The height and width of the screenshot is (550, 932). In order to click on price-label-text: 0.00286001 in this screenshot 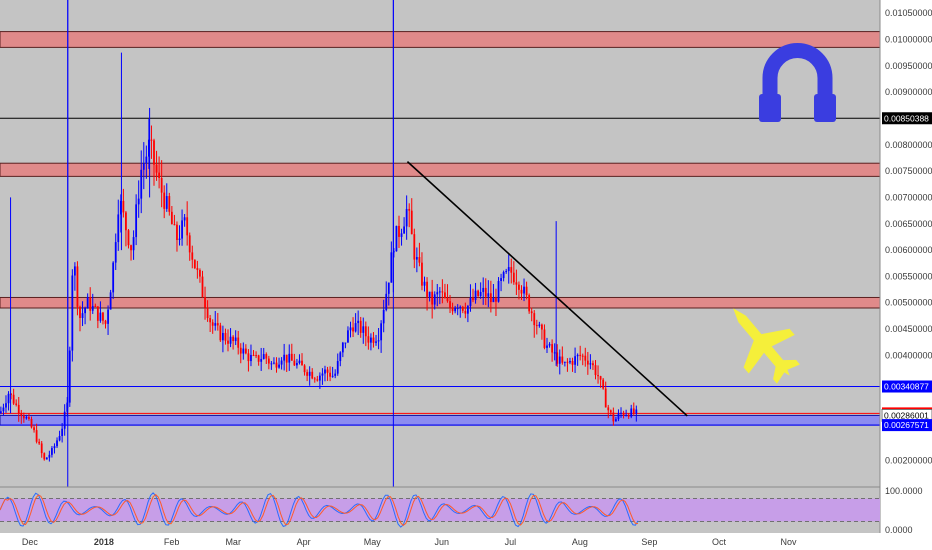, I will do `click(906, 415)`.